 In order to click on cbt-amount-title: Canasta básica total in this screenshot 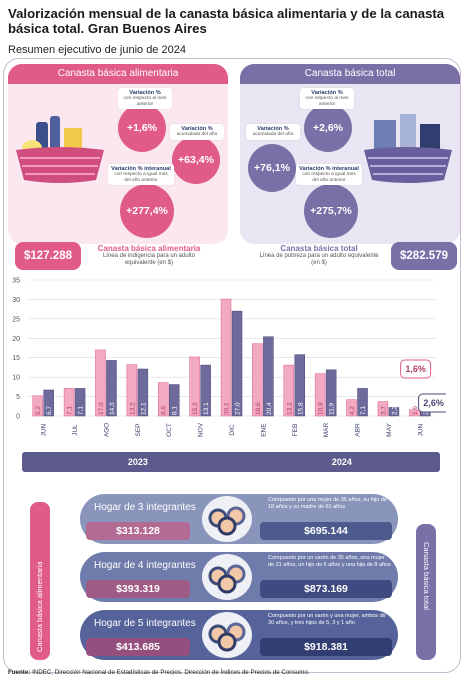, I will do `click(319, 248)`.